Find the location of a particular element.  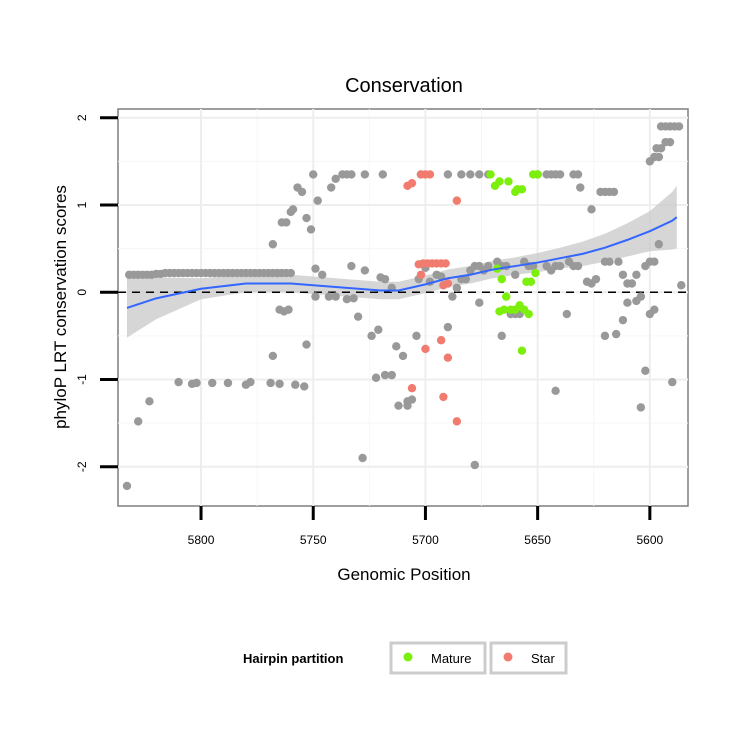

y-axis-label: phyloP LRT conservation scores is located at coordinates (60, 307).